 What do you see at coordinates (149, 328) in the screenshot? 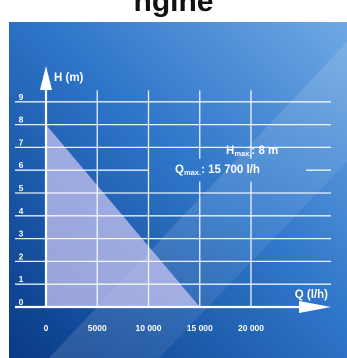
I see `x-tick-label-10000: 10 000` at bounding box center [149, 328].